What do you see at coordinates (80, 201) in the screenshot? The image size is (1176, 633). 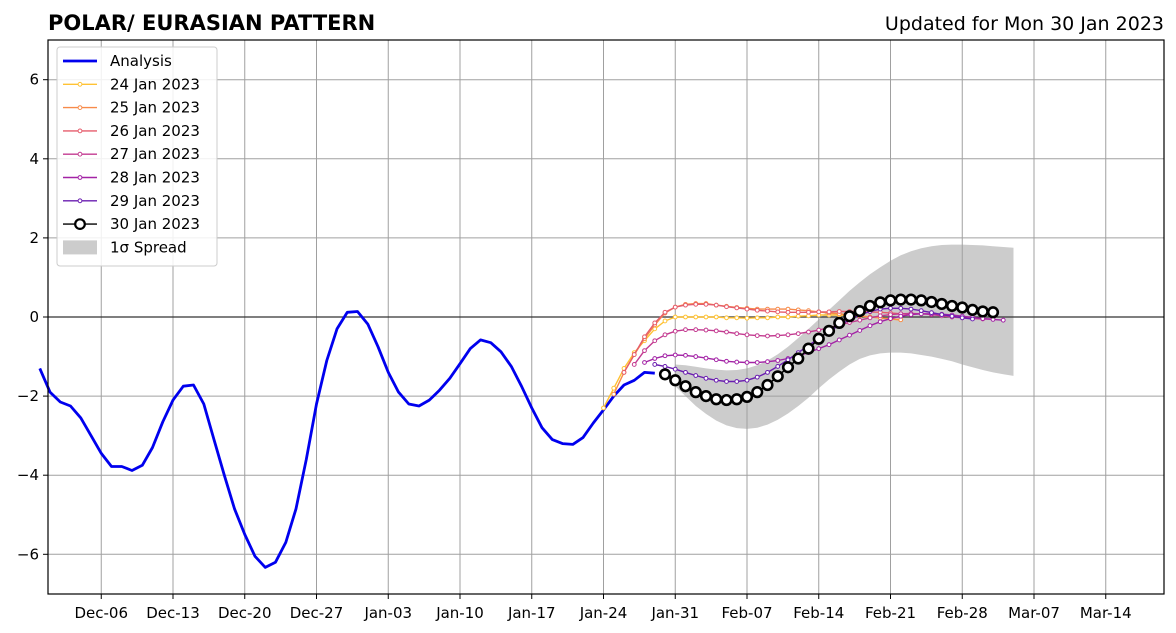 I see `legend-29-jan-2023-marker` at bounding box center [80, 201].